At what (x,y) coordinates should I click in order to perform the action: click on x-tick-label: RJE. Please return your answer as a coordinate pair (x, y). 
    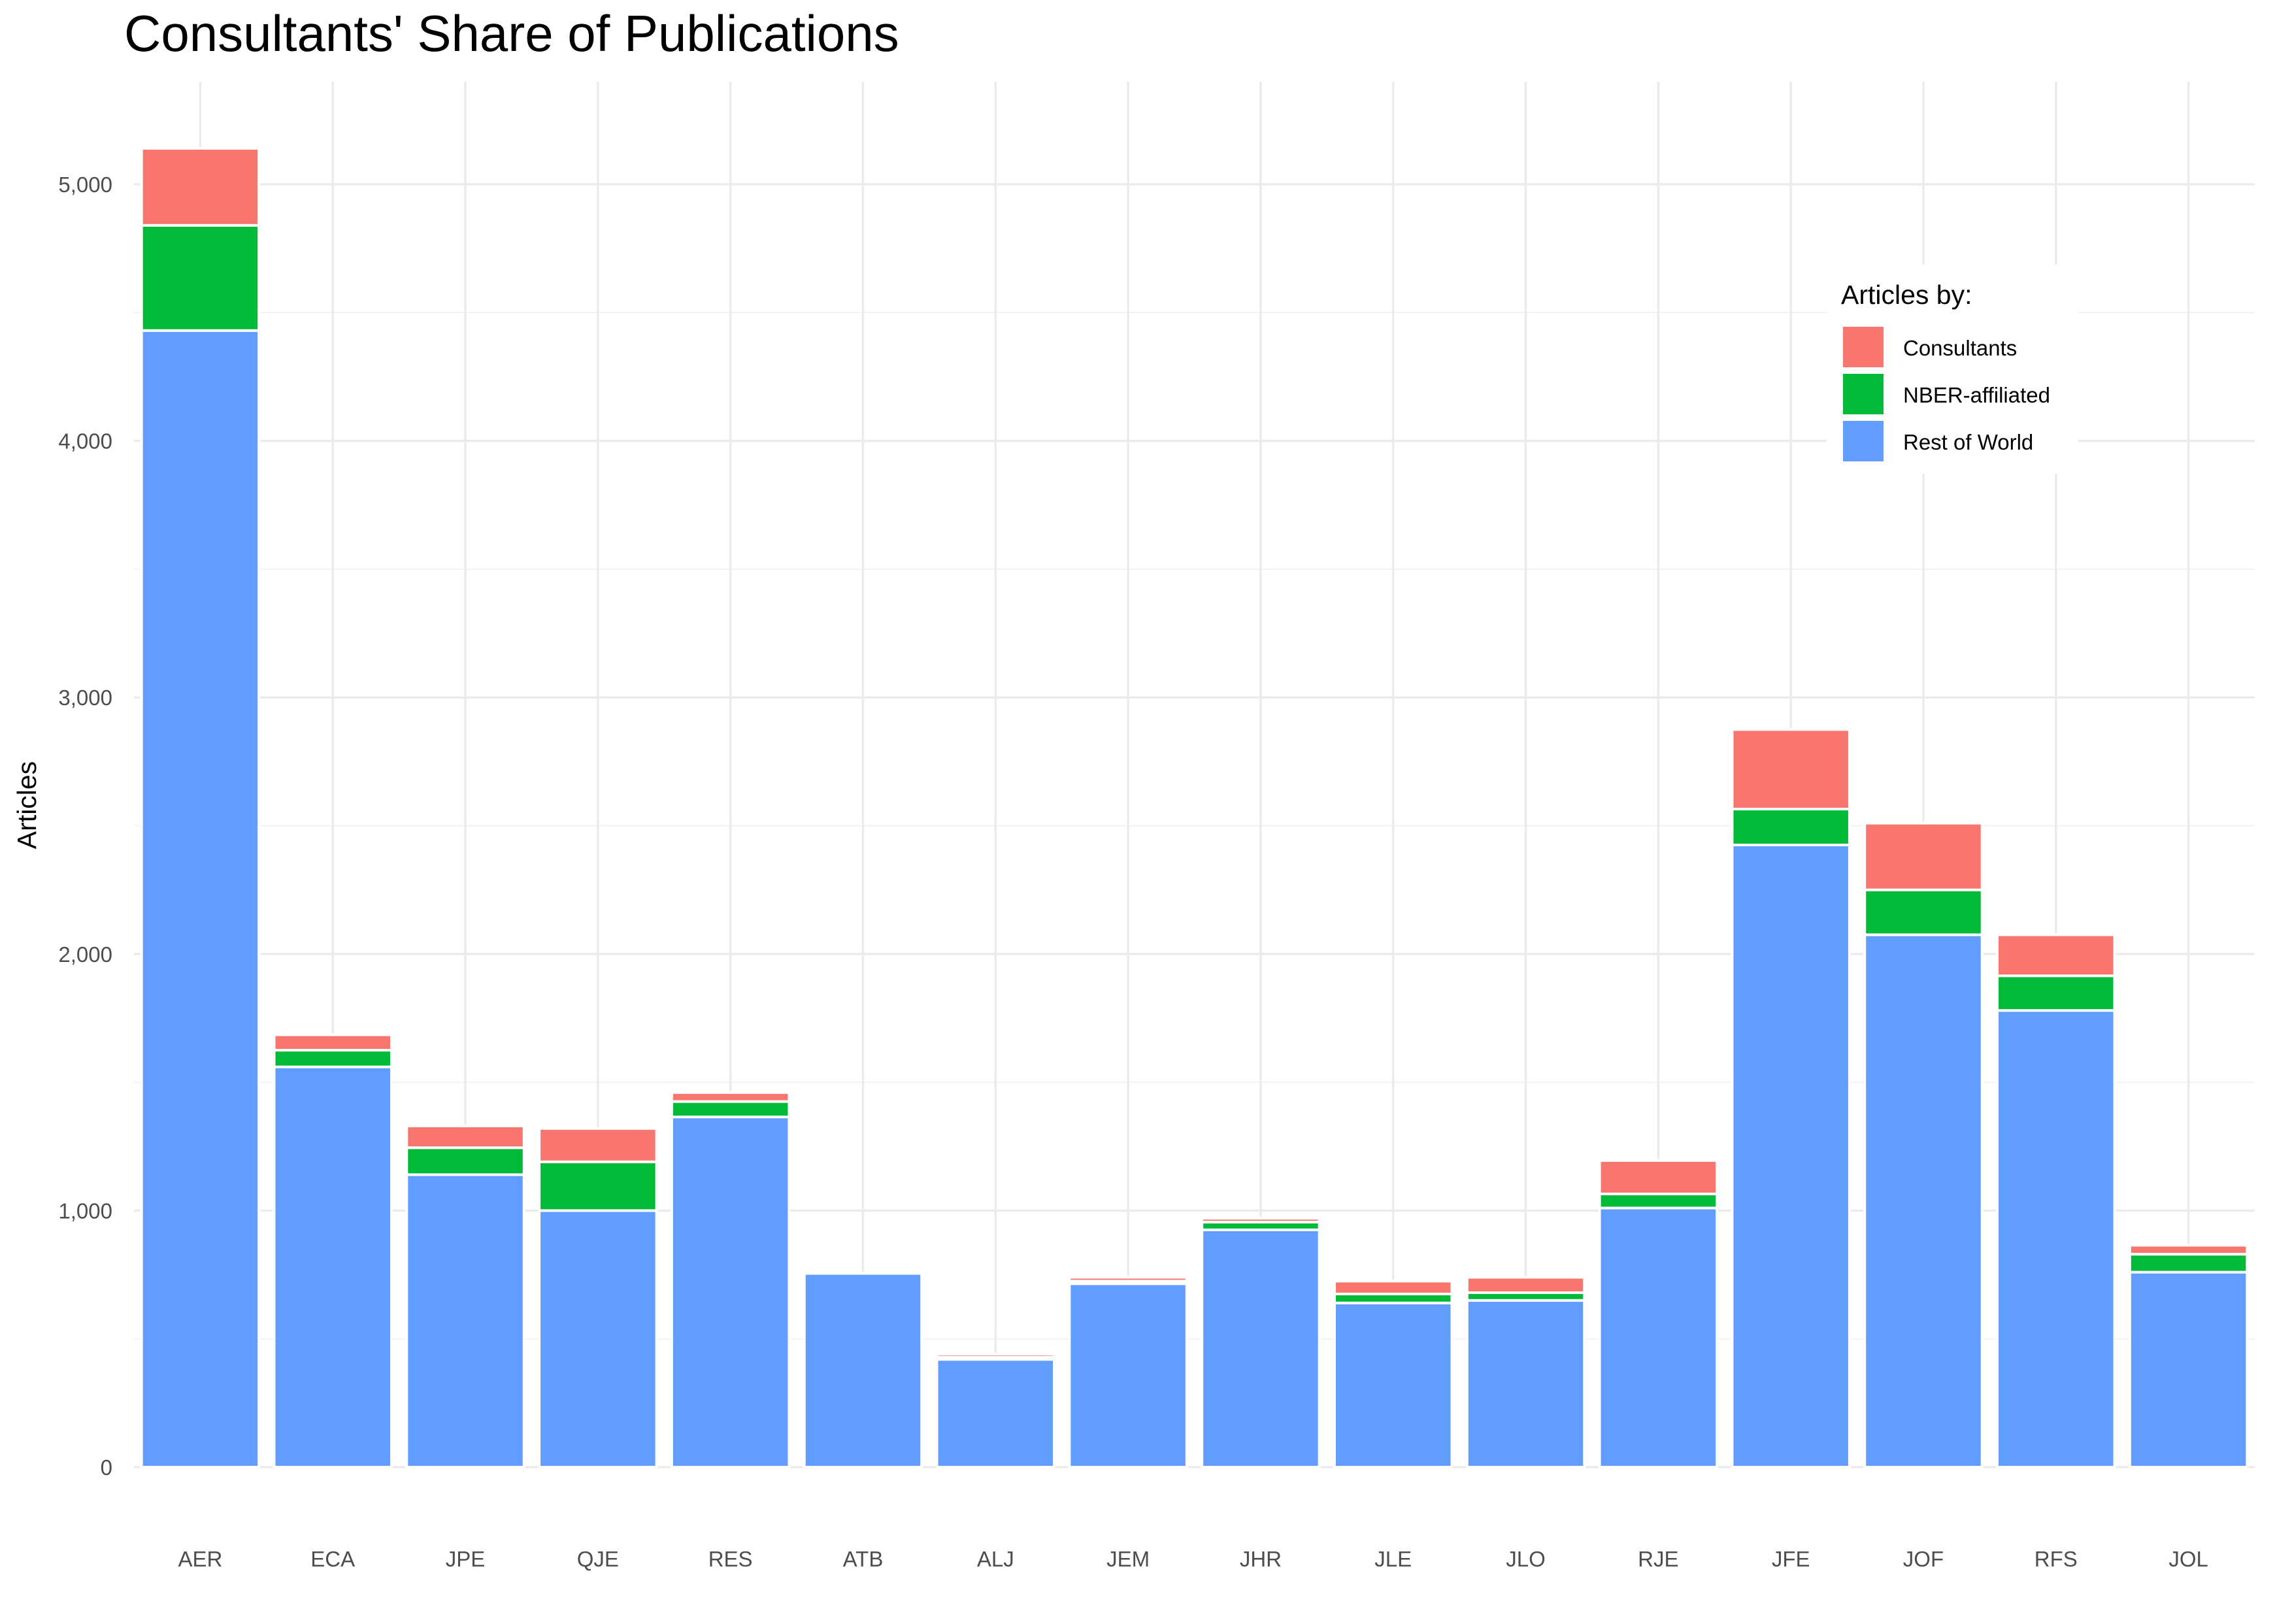
    Looking at the image, I should click on (1658, 1559).